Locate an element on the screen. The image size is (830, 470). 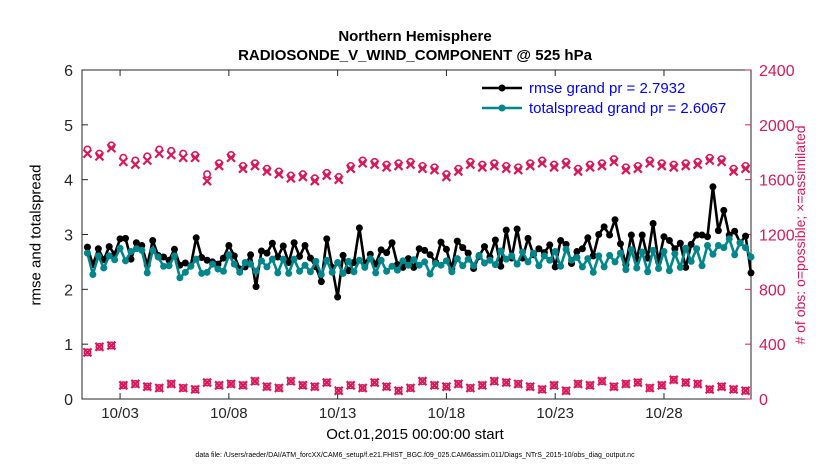
chart-title: Northern Hemisphere is located at coordinates (415, 36).